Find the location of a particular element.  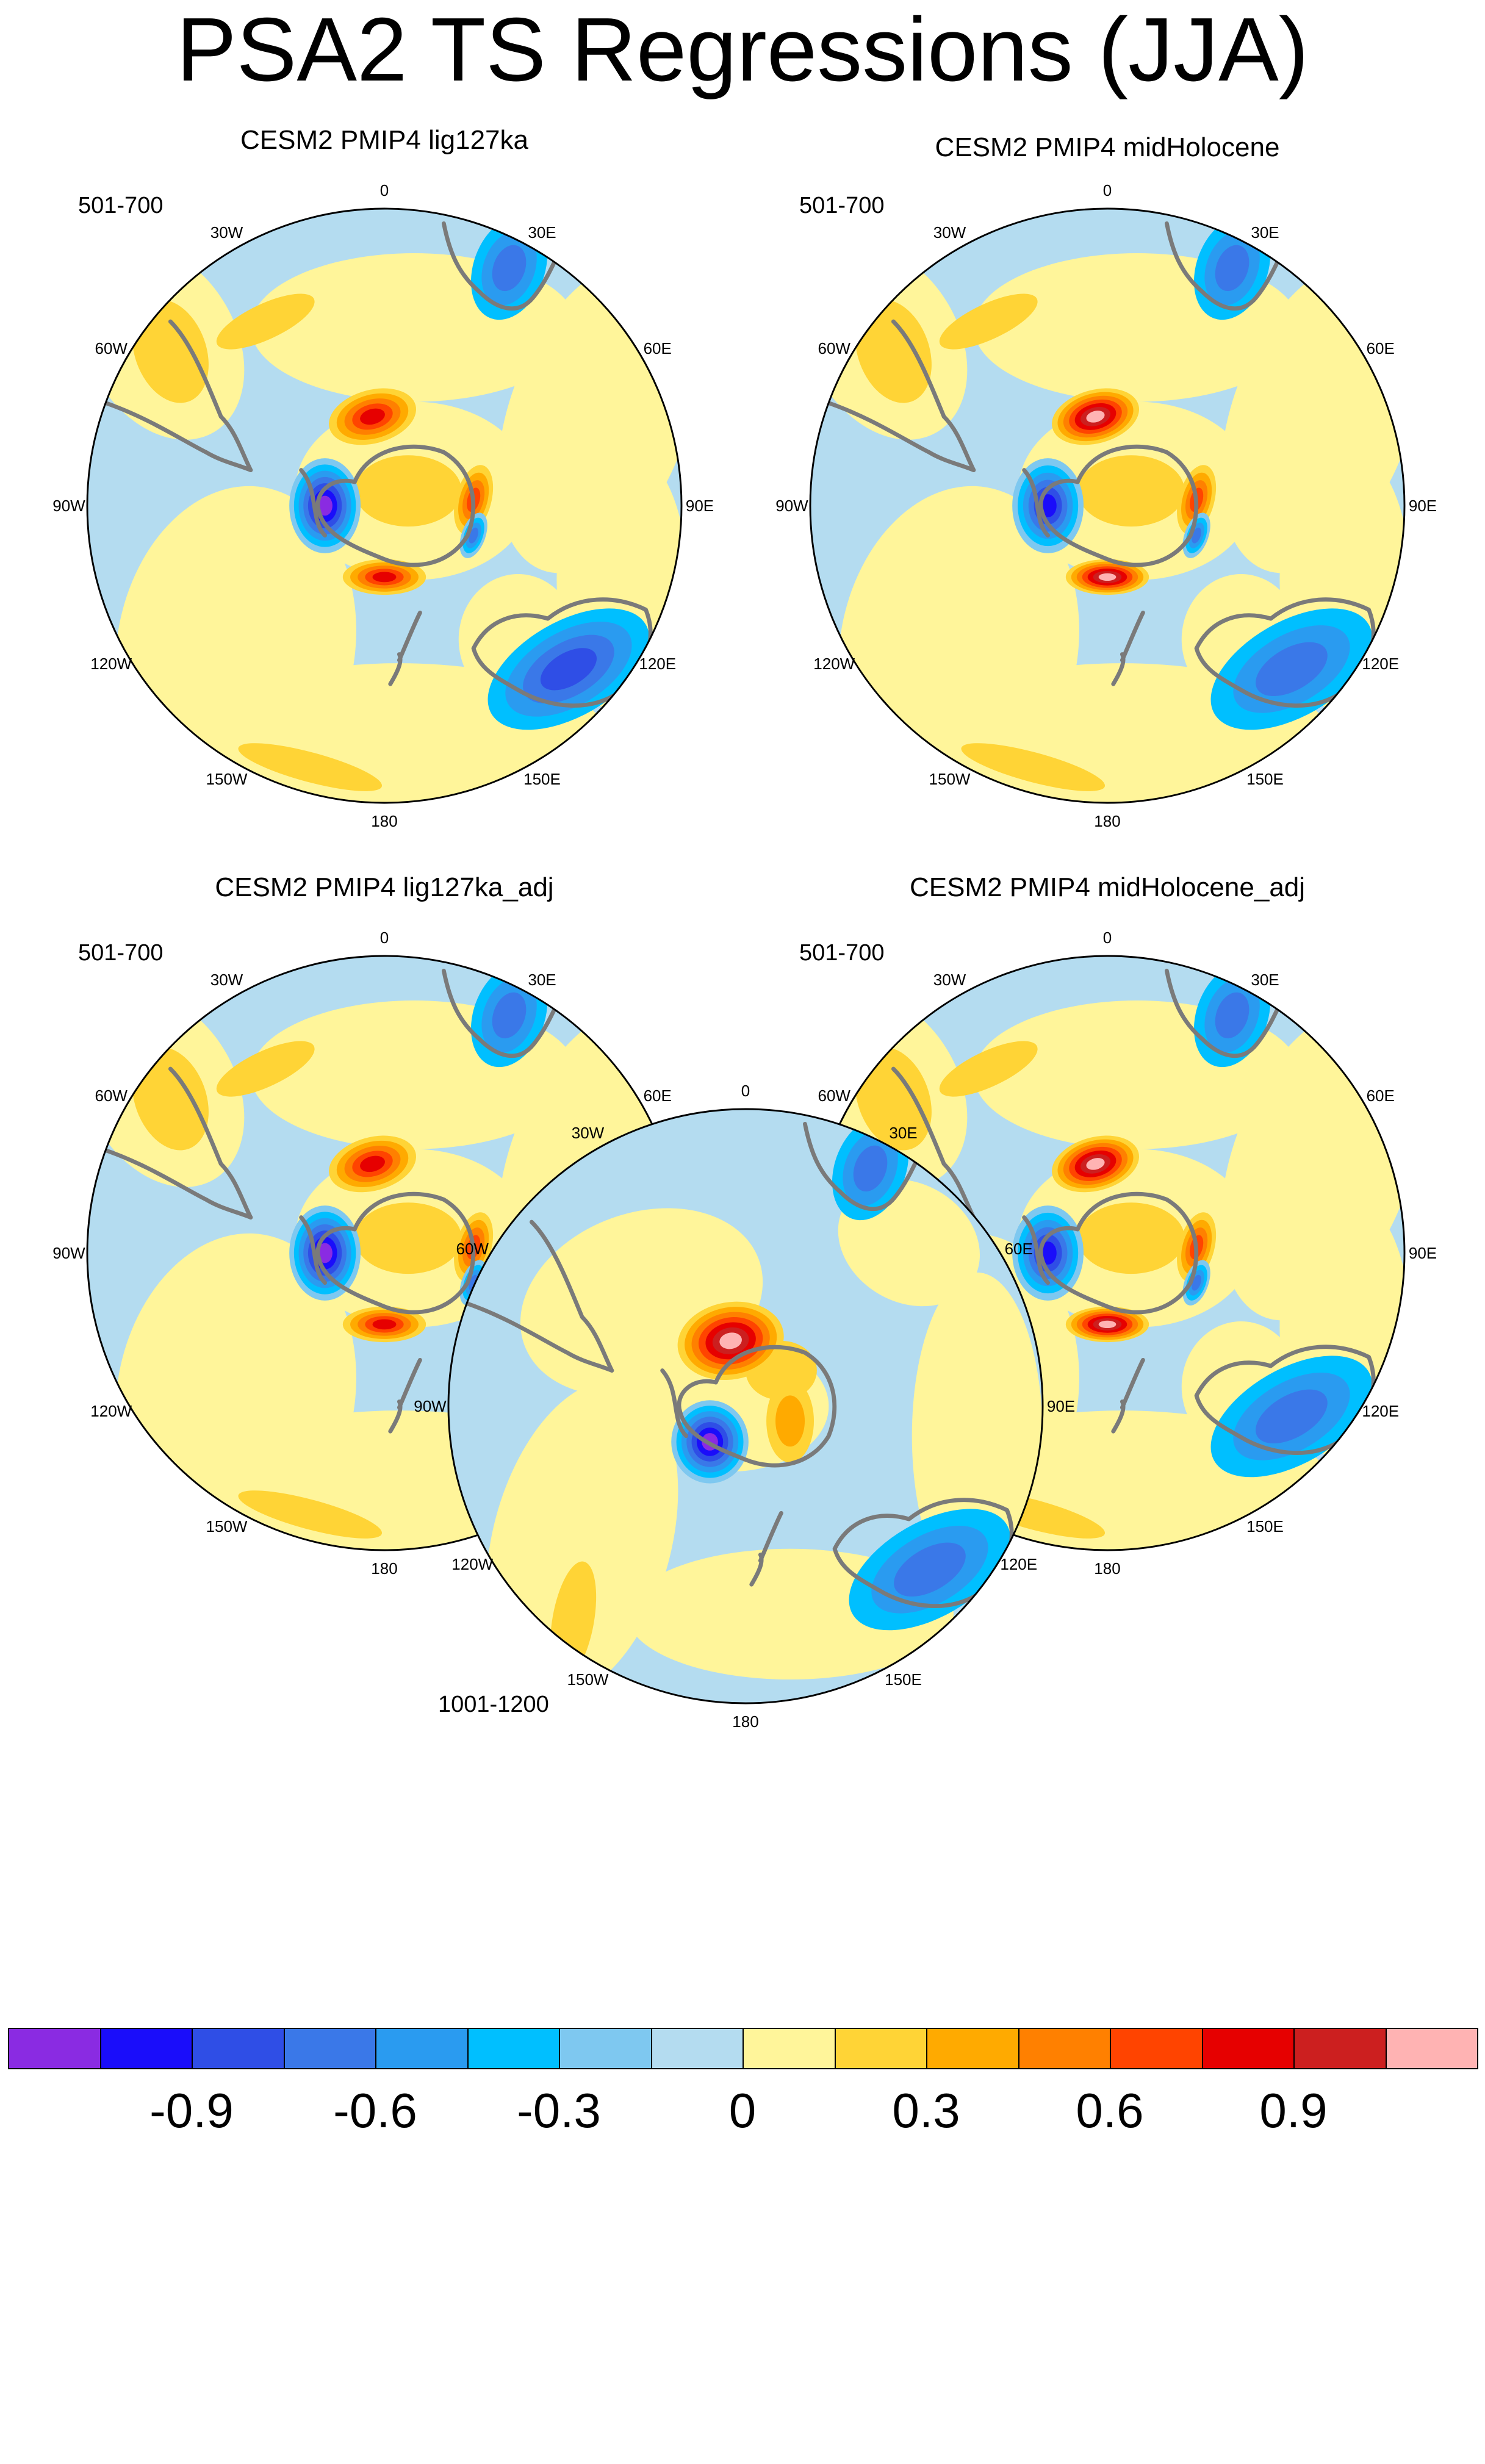

colorbar-tick-label: 0.6 is located at coordinates (1110, 2110).